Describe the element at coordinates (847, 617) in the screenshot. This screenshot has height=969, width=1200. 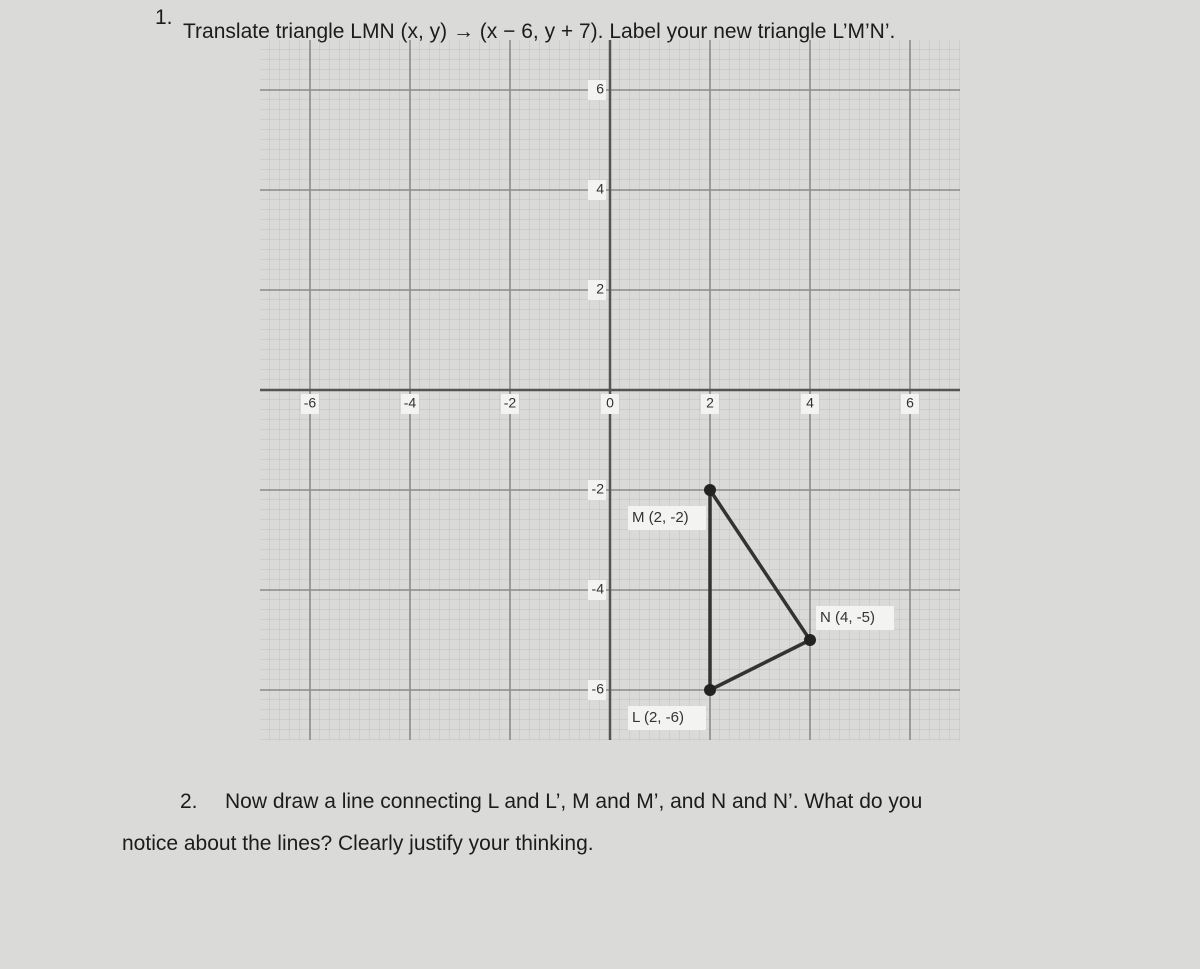
I see `point-label: N (4, -5)` at that location.